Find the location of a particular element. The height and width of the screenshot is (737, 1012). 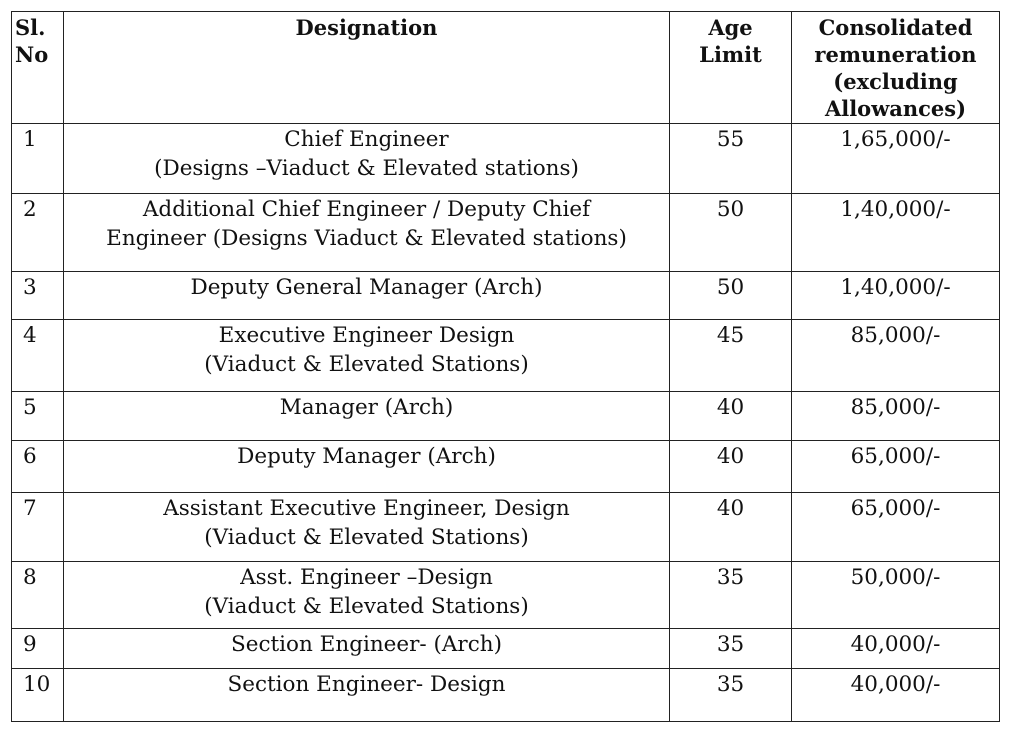

sl-no-cell: 1 is located at coordinates (37, 158).